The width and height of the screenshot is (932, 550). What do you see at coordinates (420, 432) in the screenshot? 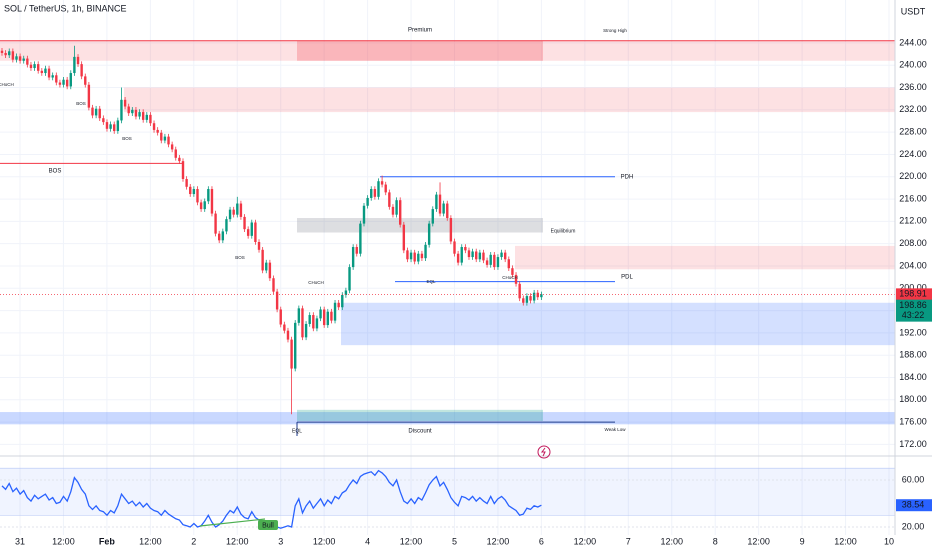
I see `annotation: Discount` at bounding box center [420, 432].